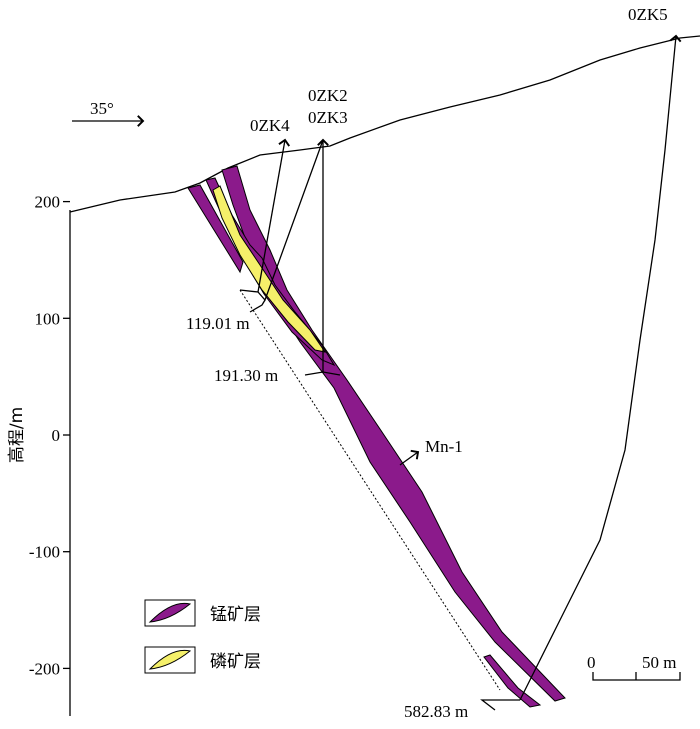 The width and height of the screenshot is (700, 729). Describe the element at coordinates (235, 662) in the screenshot. I see `legend-label: 磷矿层` at that location.